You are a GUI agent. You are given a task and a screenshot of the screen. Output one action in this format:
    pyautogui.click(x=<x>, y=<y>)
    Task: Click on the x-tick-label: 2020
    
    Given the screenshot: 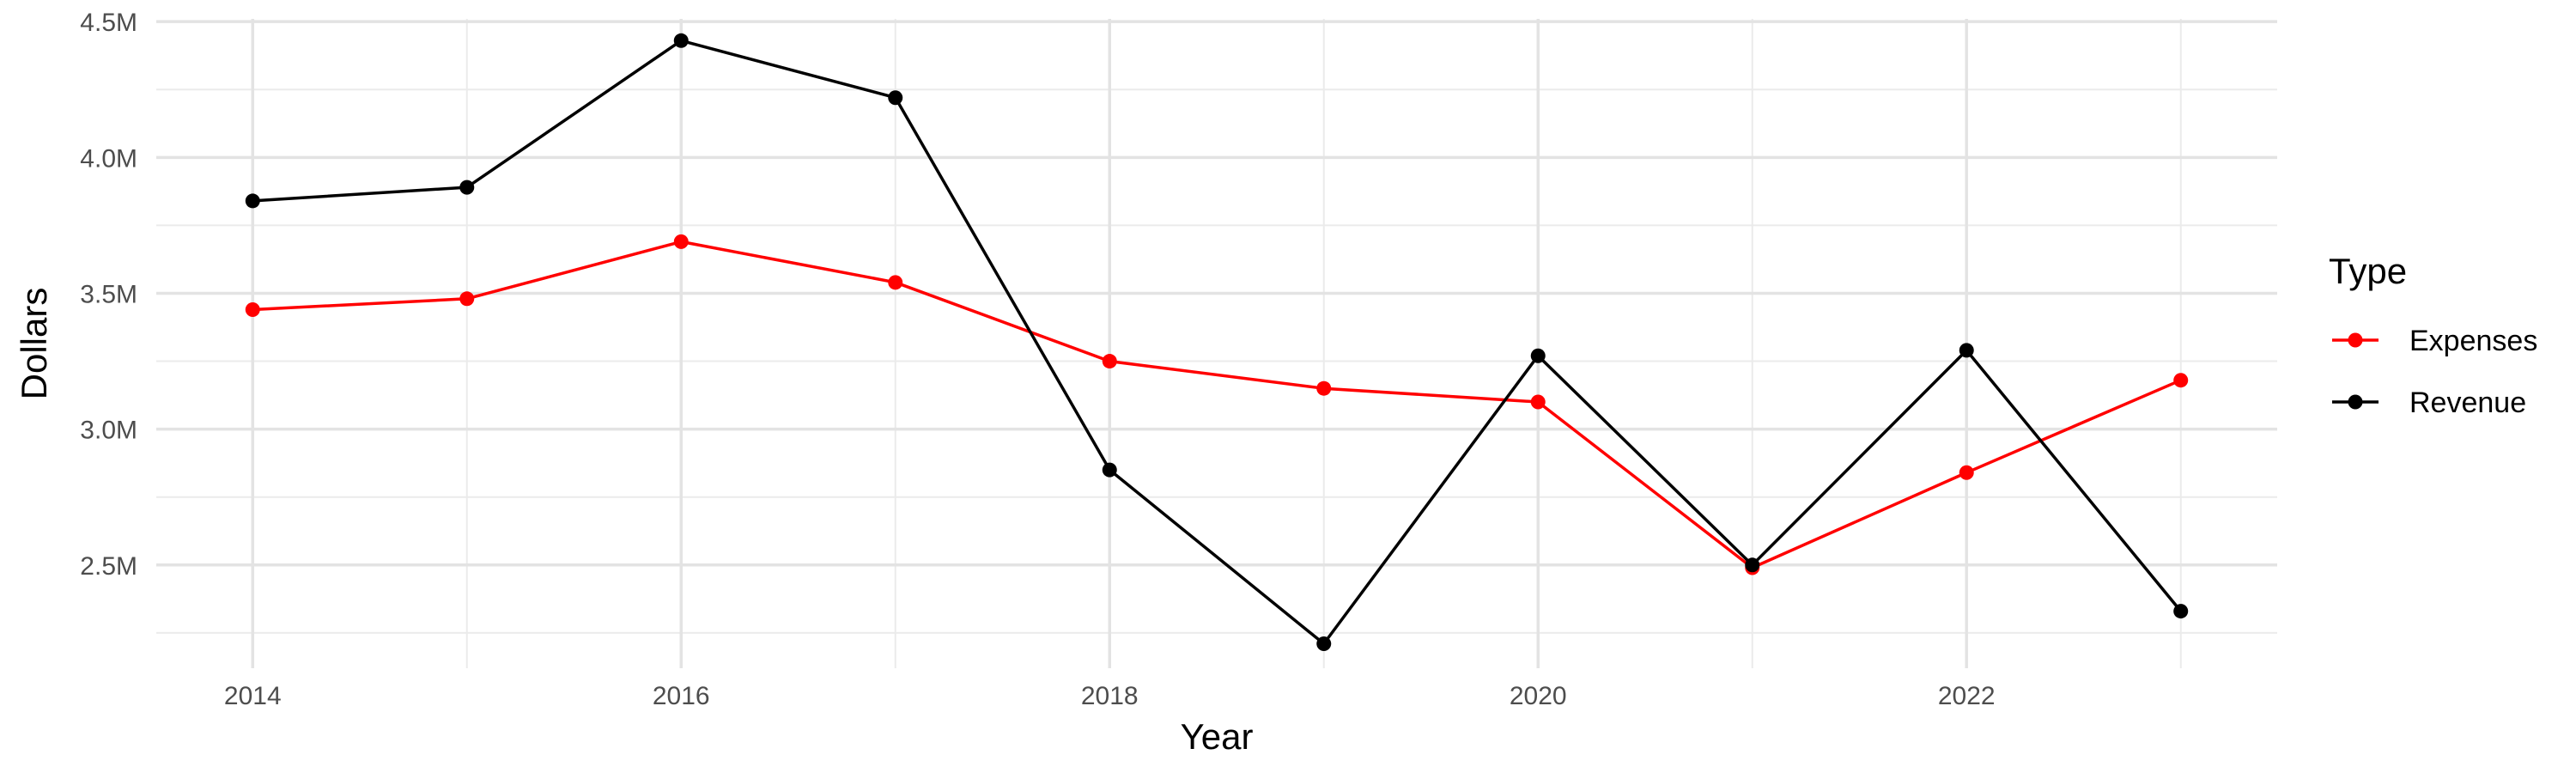 What is the action you would take?
    pyautogui.click(x=1539, y=696)
    